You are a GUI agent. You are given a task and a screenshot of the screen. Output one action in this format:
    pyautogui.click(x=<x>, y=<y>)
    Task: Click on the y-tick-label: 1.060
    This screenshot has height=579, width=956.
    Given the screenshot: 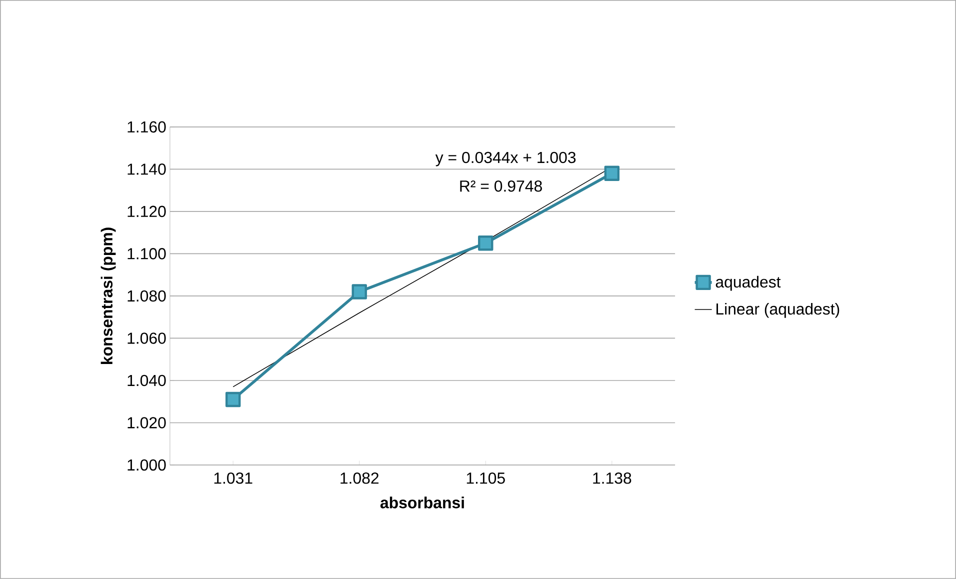 What is the action you would take?
    pyautogui.click(x=147, y=338)
    